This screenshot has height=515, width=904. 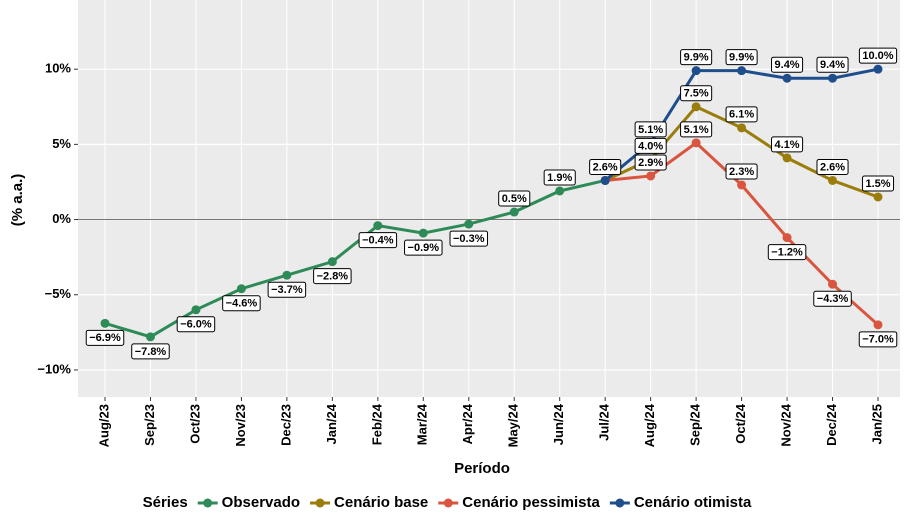 I want to click on value-label: −1.2%, so click(x=787, y=252).